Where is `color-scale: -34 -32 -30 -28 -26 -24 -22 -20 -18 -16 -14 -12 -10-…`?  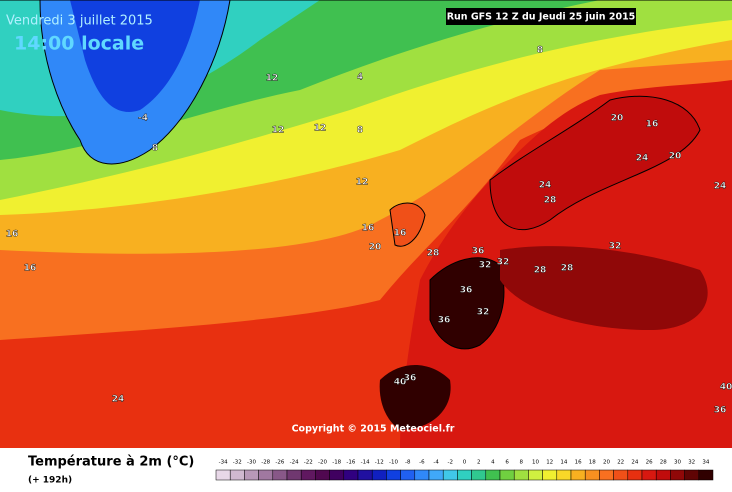 color-scale: -34 -32 -30 -28 -26 -24 -22 -20 -18 -16 -14 -12 -10-… is located at coordinates (464, 470).